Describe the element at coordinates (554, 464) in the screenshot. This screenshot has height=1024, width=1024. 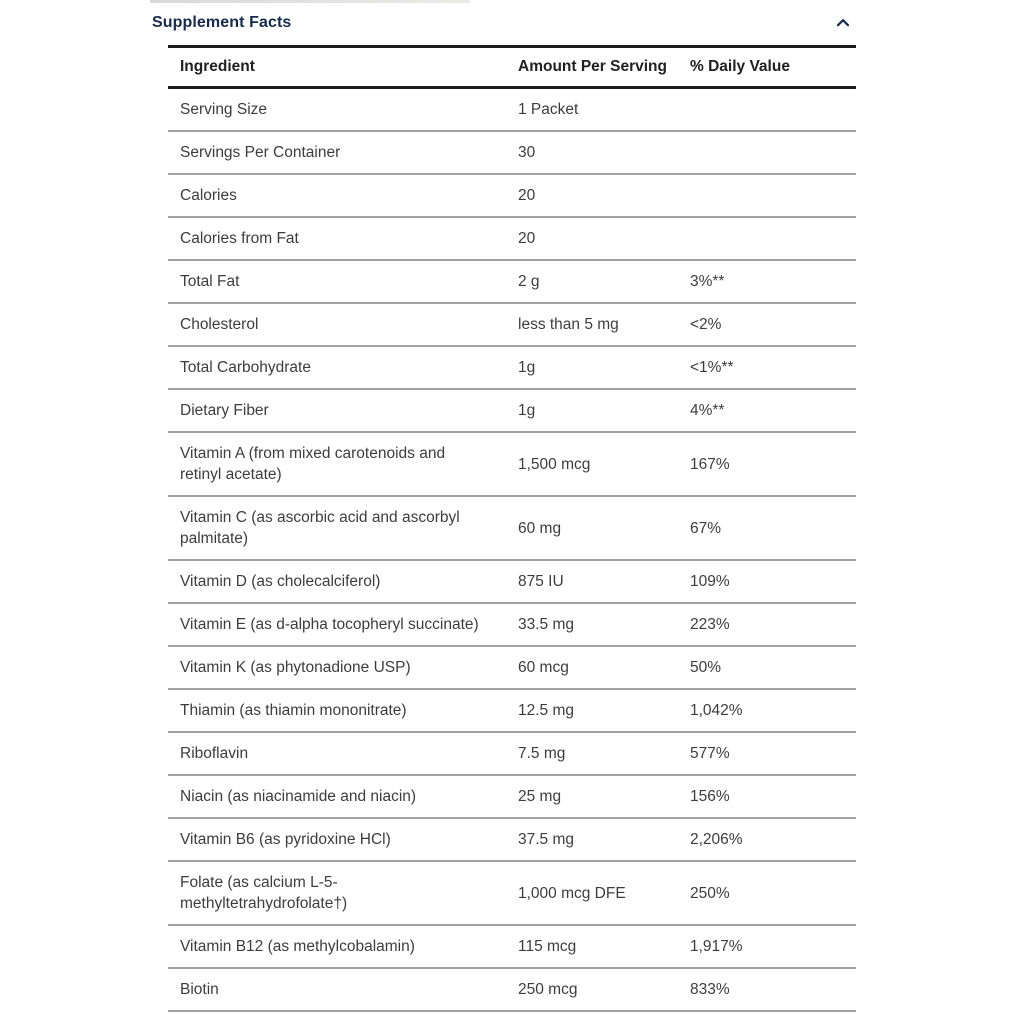
I see `amount-per-serving-cell: 1,500 mcg` at that location.